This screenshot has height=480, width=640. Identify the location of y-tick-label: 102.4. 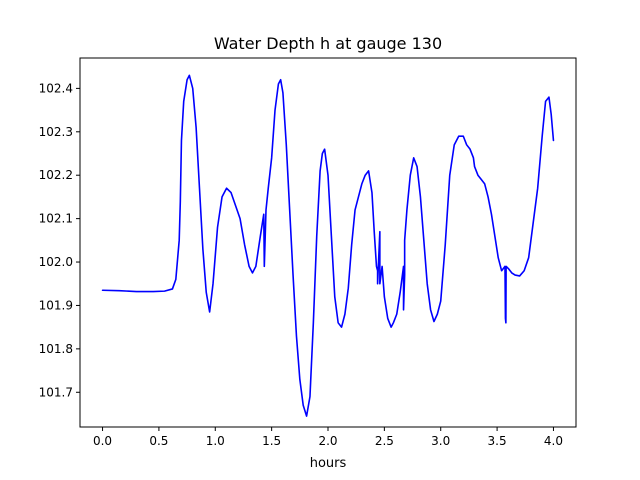
(56, 88).